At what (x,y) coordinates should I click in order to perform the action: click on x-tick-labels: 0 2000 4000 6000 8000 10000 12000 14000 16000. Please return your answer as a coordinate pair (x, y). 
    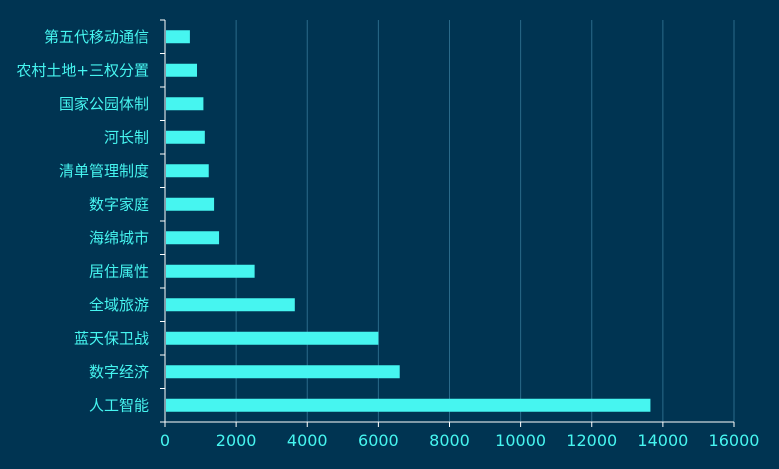
    Looking at the image, I should click on (460, 440).